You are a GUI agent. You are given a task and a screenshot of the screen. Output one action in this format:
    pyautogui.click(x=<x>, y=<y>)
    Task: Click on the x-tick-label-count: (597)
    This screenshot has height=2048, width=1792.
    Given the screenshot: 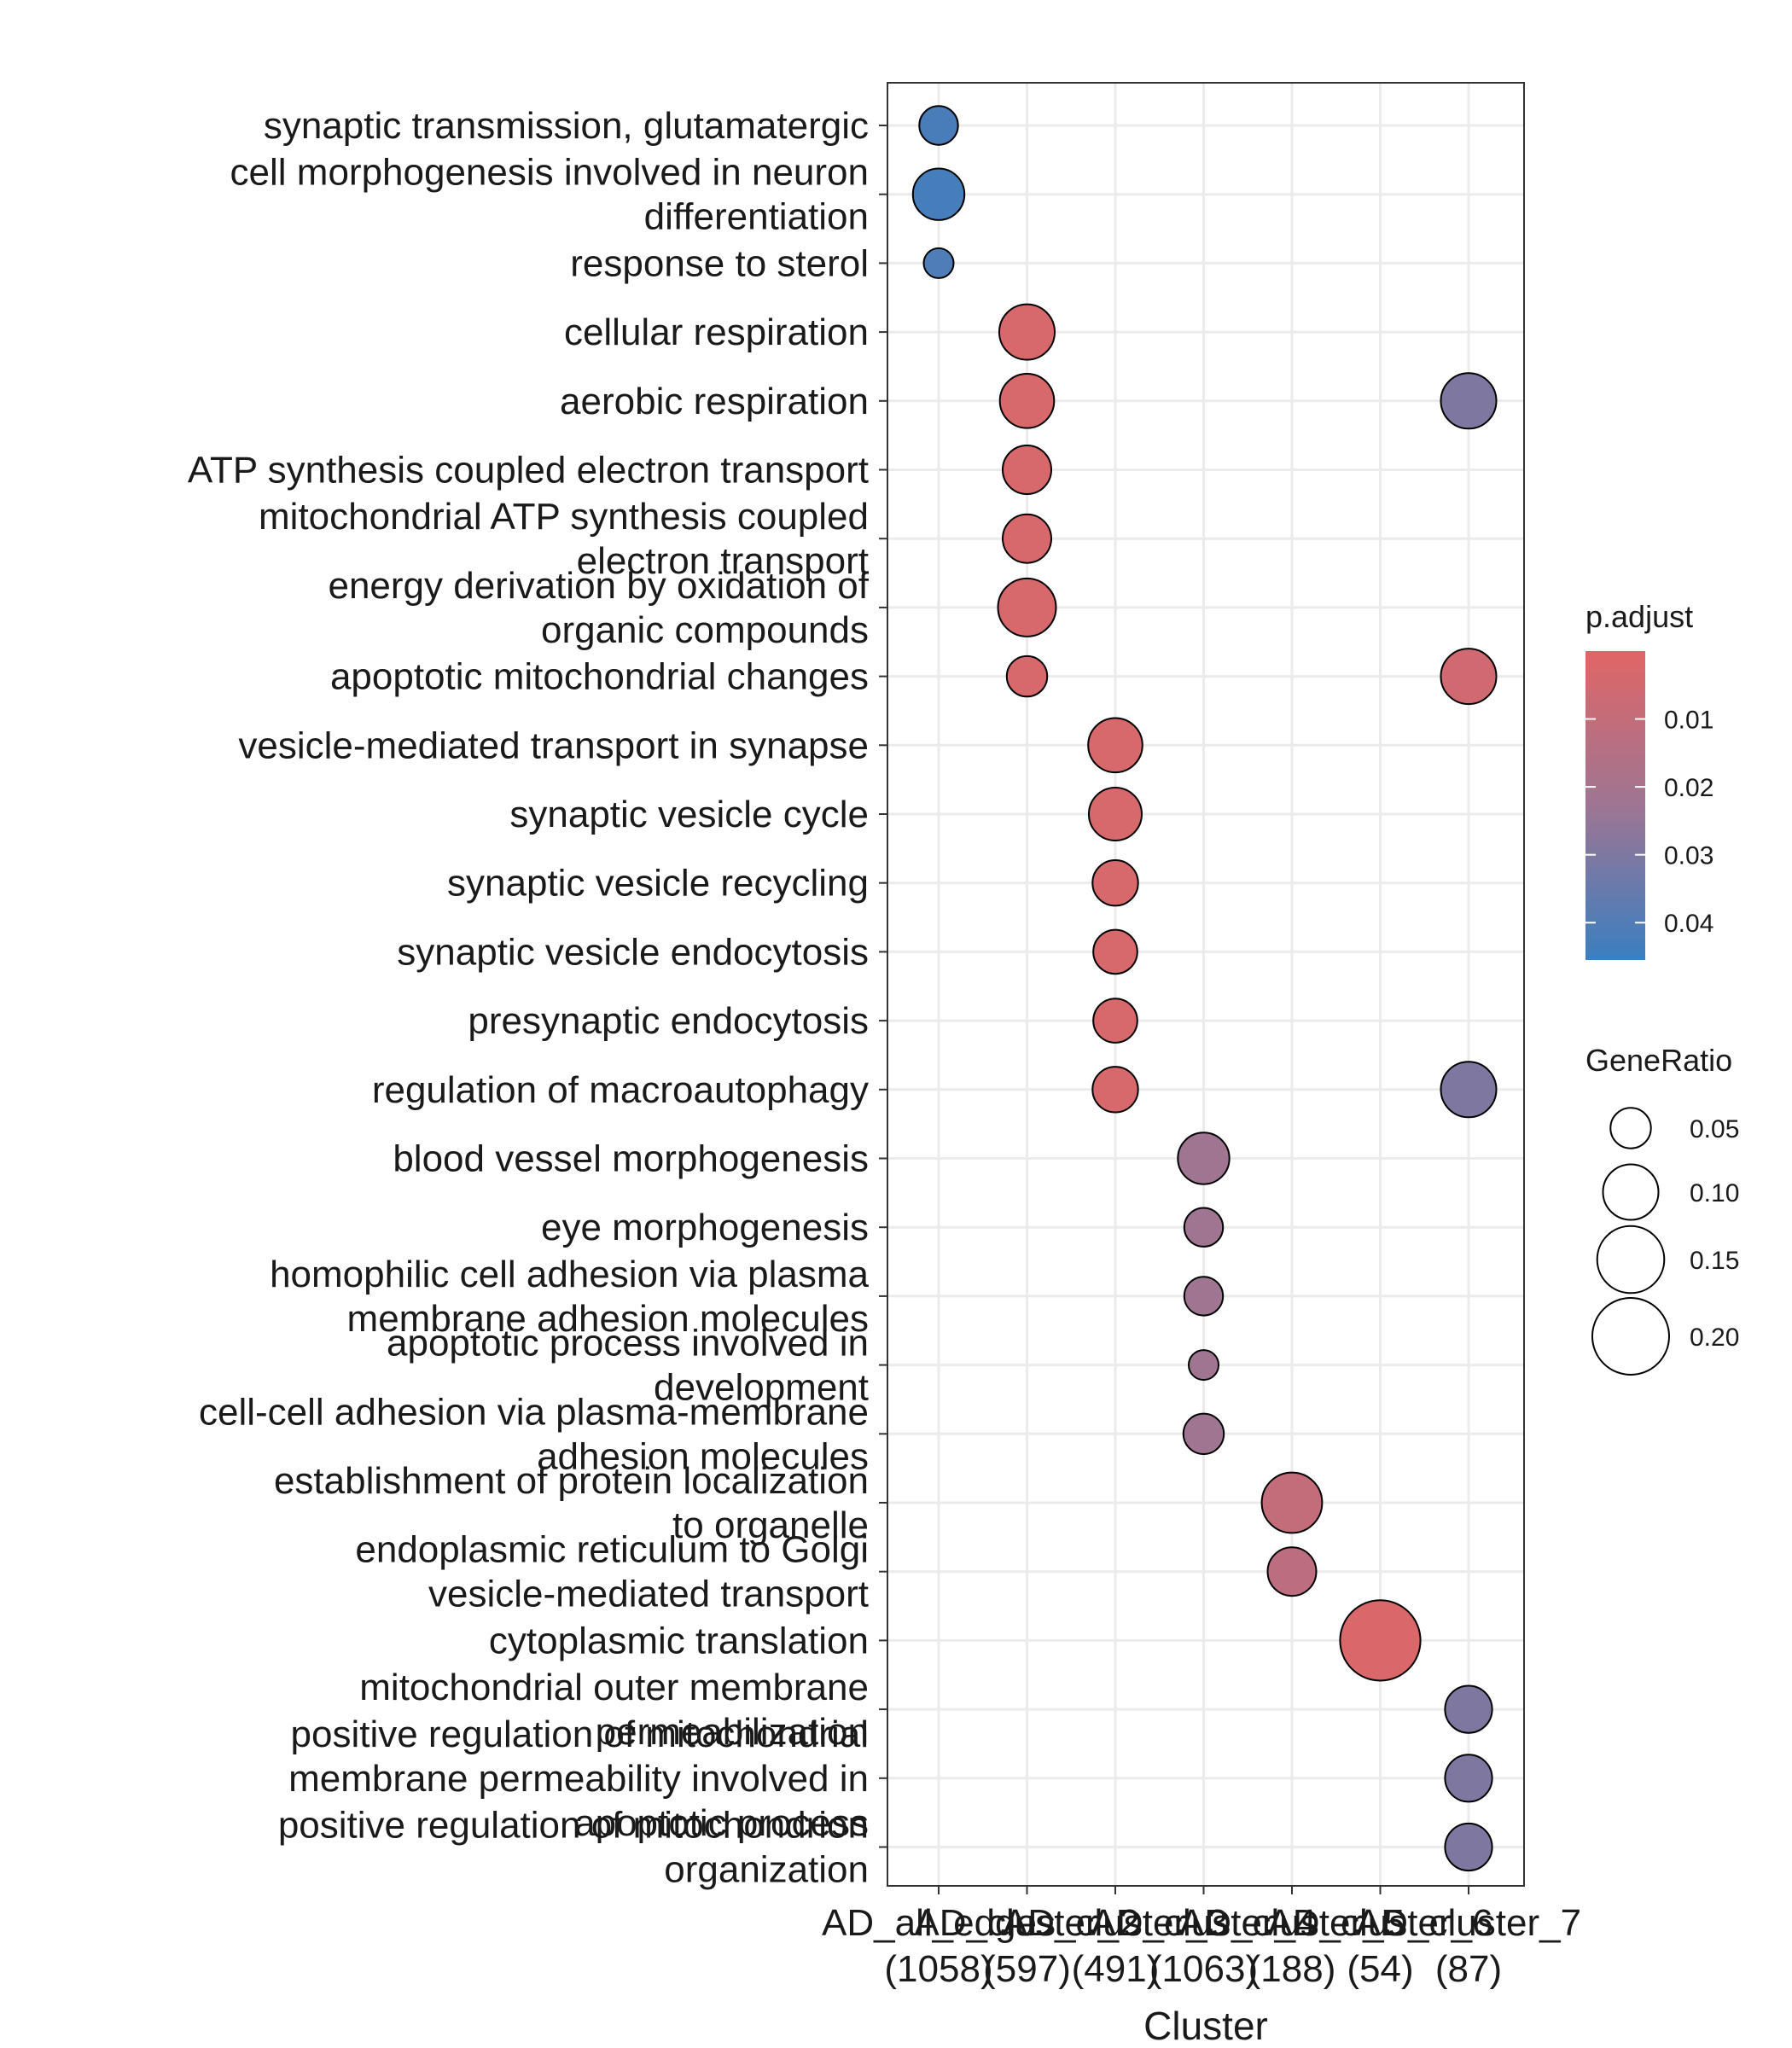 What is the action you would take?
    pyautogui.click(x=1027, y=1969)
    